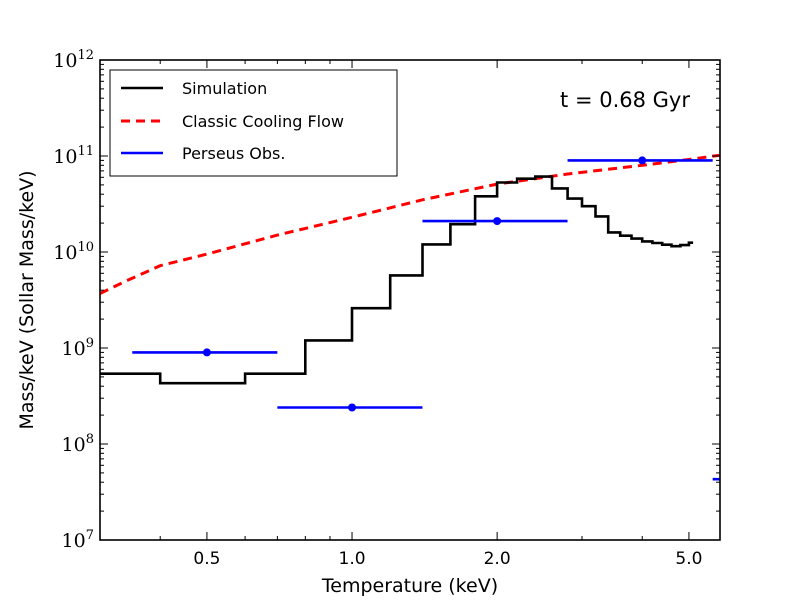  Describe the element at coordinates (625, 100) in the screenshot. I see `time-annotation: t = 0.68 Gyr` at that location.